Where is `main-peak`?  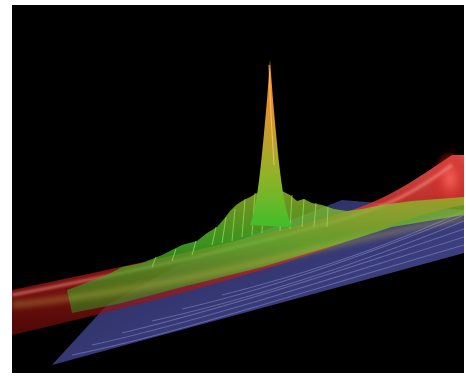
main-peak is located at coordinates (271, 143).